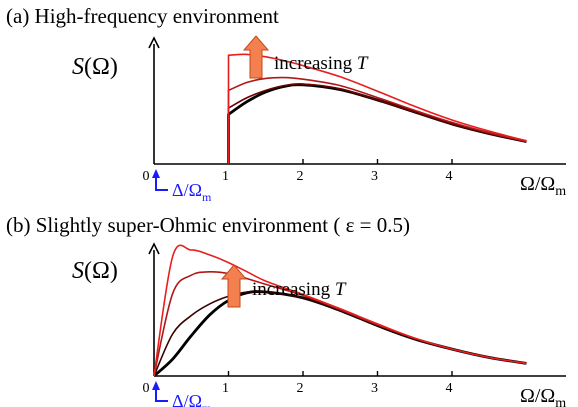  What do you see at coordinates (95, 271) in the screenshot?
I see `panel-b-ylabel: S(Ω)` at bounding box center [95, 271].